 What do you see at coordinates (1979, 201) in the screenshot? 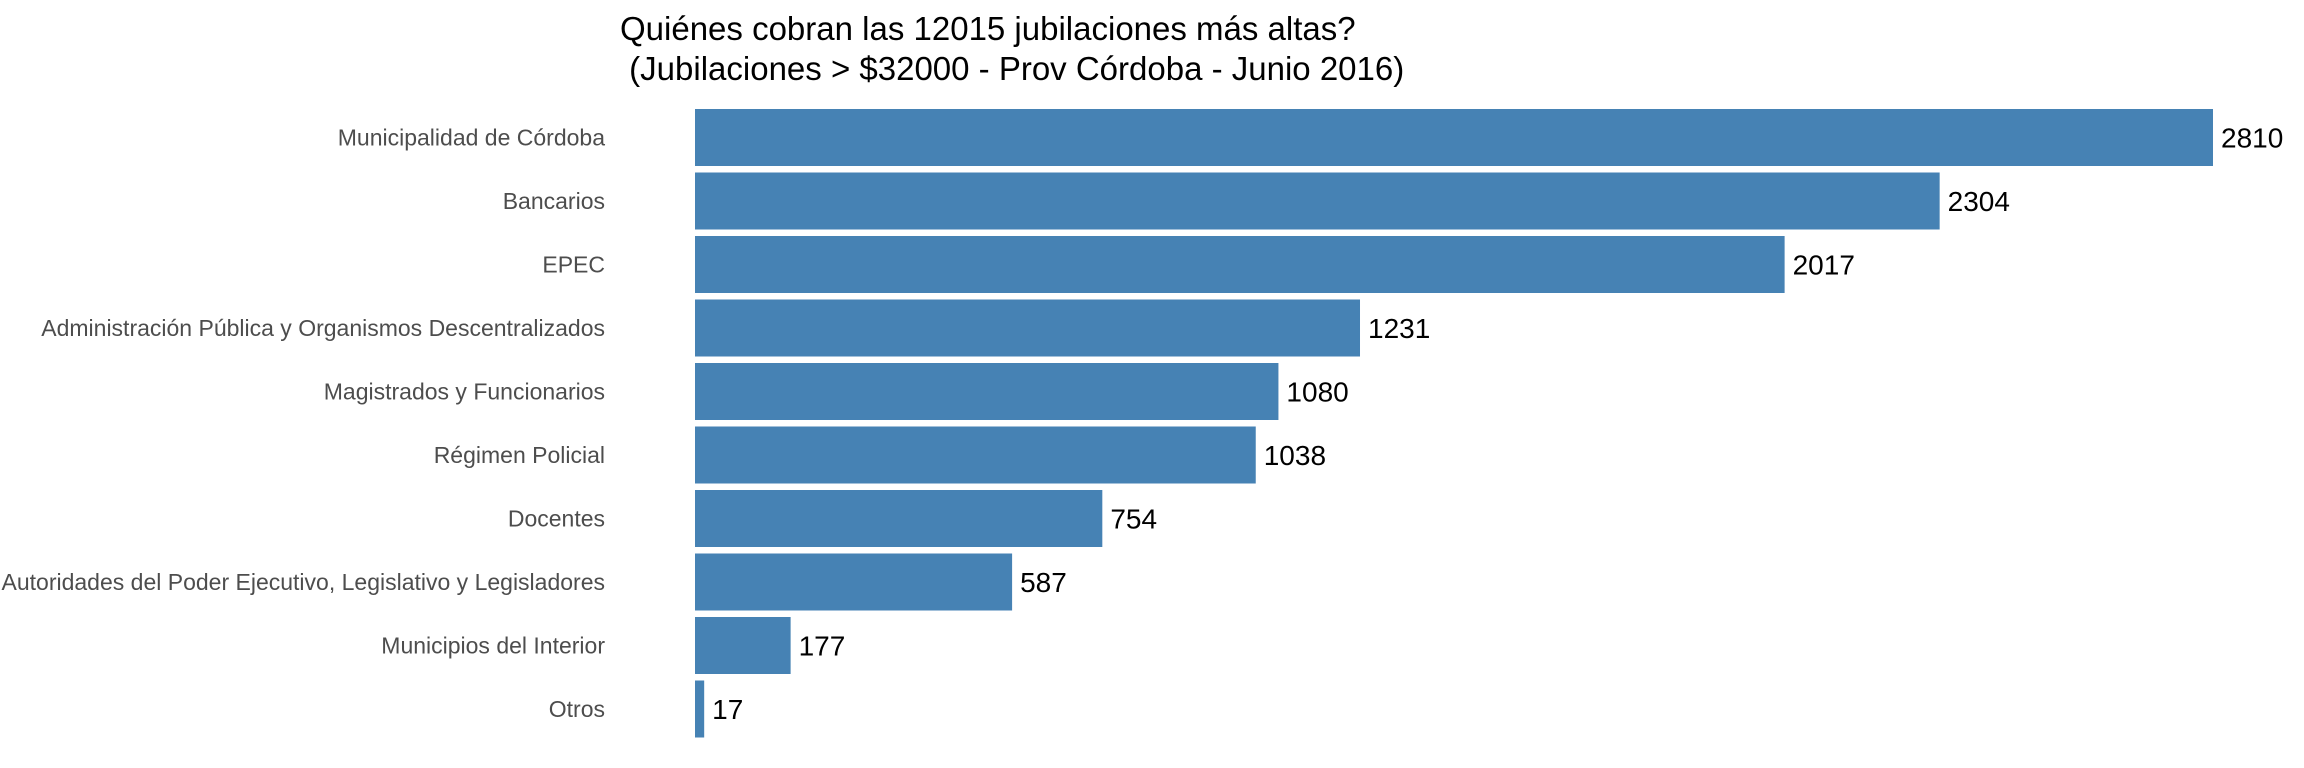
I see `bar-value-label: 2304` at bounding box center [1979, 201].